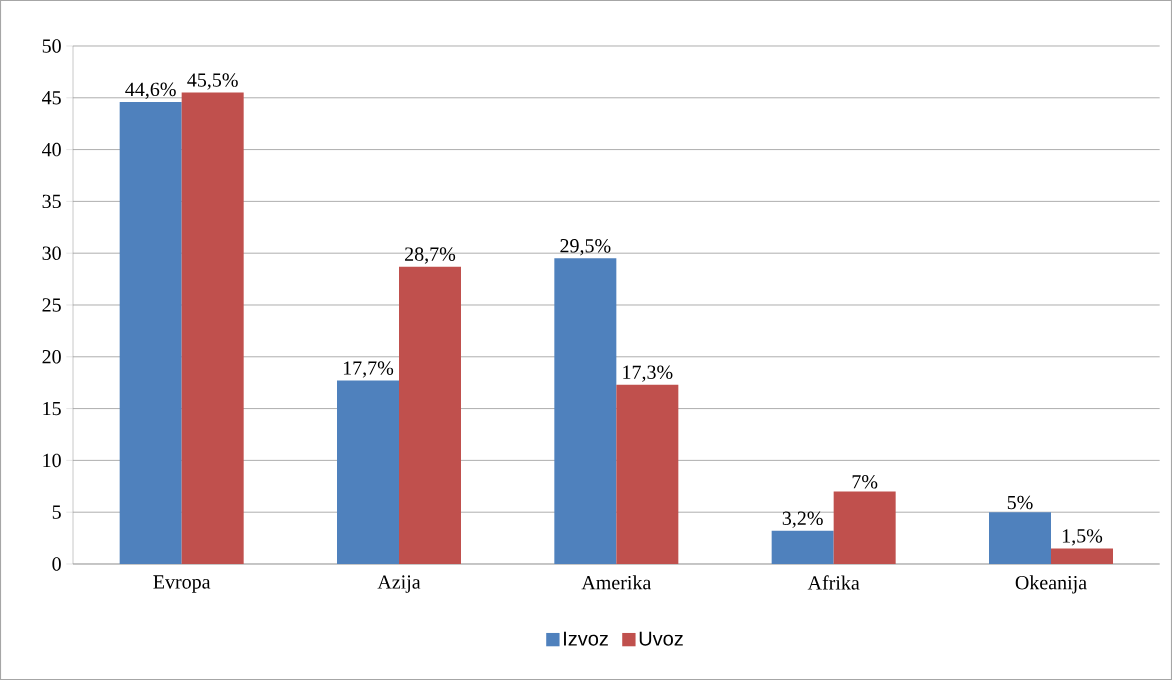 Image resolution: width=1172 pixels, height=680 pixels. What do you see at coordinates (52, 460) in the screenshot?
I see `y-tick-label: 10` at bounding box center [52, 460].